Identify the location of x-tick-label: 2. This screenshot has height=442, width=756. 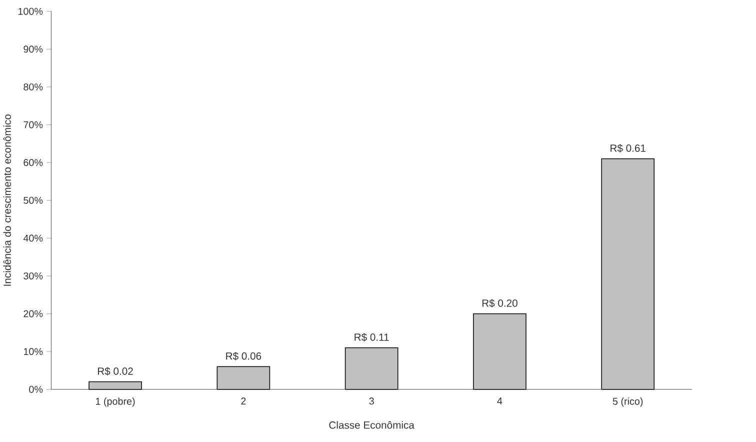
(243, 400).